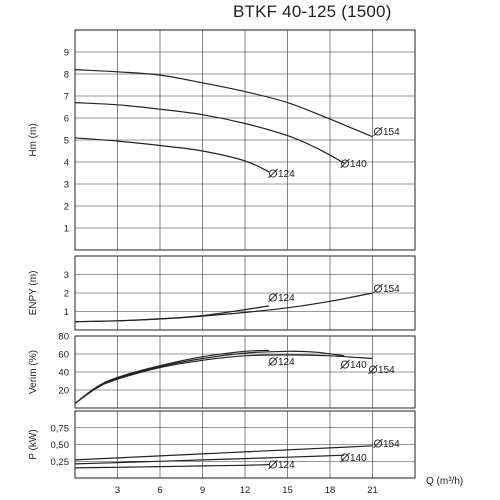 This screenshot has height=500, width=500. I want to click on power-ytick-label: 0,25, so click(60, 462).